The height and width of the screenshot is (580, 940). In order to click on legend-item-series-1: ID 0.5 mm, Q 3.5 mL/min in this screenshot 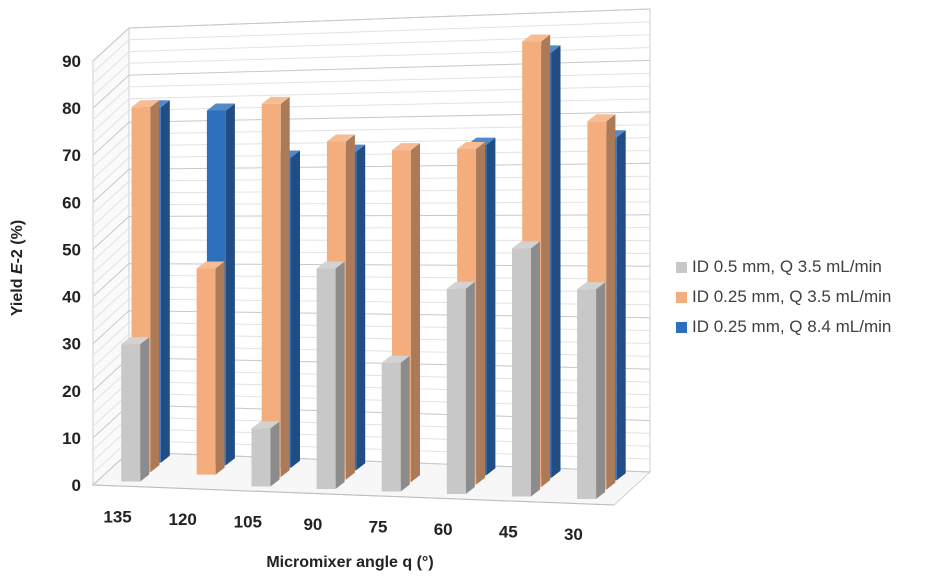, I will do `click(807, 267)`.